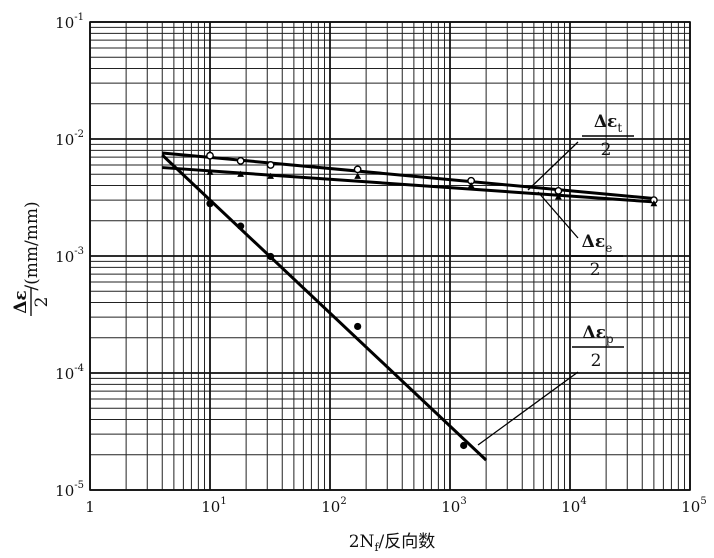 This screenshot has width=714, height=558. I want to click on series-label-t: Δεt 2, so click(608, 136).